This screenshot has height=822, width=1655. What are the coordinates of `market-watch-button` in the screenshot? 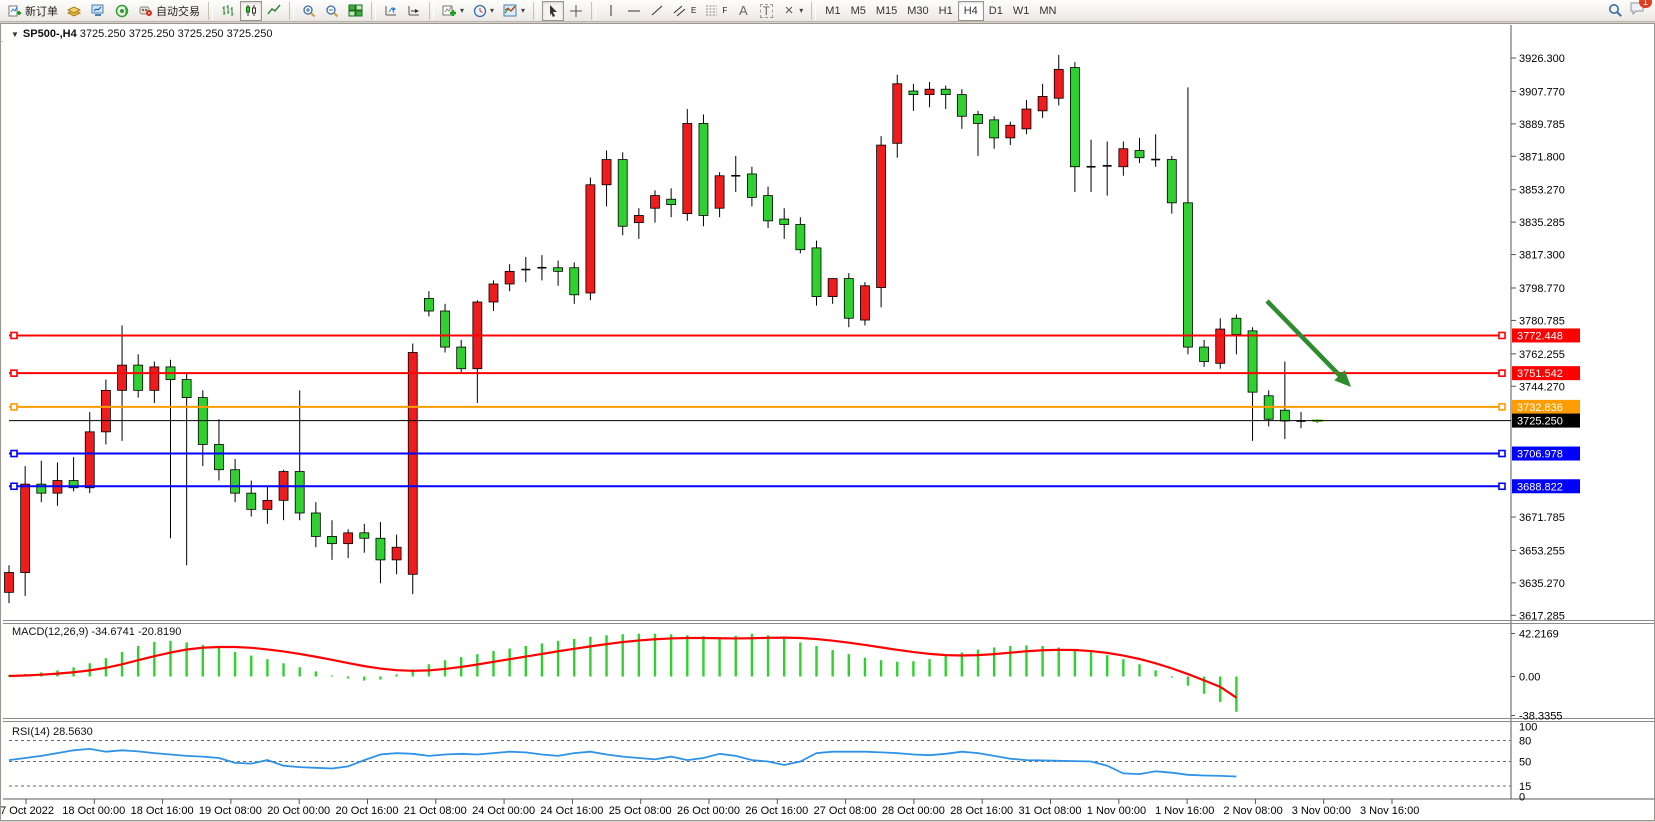 It's located at (98, 11).